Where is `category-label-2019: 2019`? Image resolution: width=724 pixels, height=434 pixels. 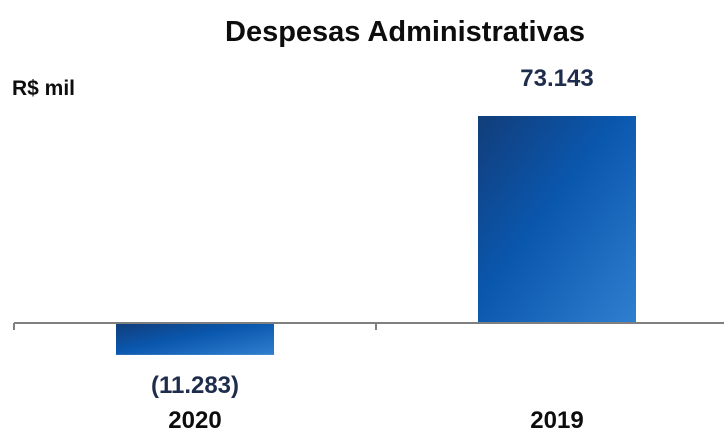
category-label-2019: 2019 is located at coordinates (556, 420).